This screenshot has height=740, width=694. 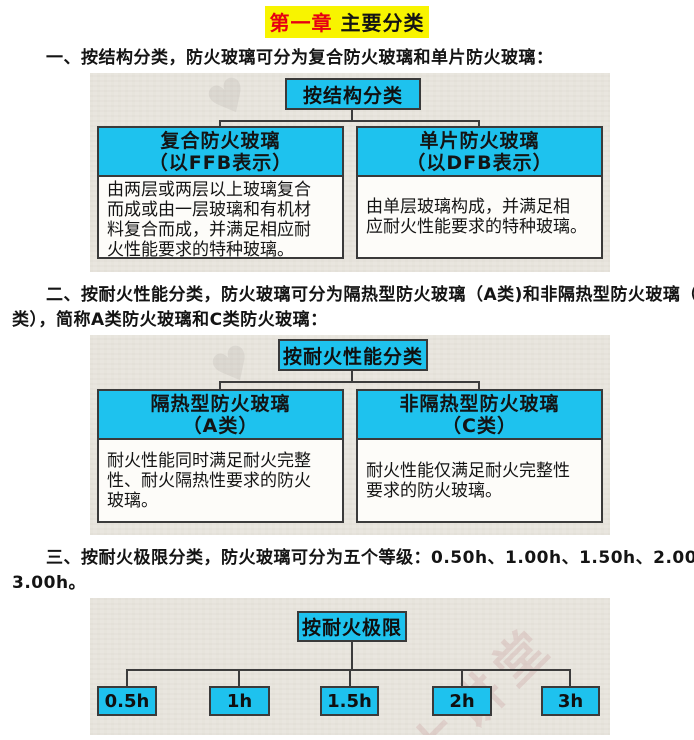 I want to click on description-line: 玻璃。, so click(x=132, y=500).